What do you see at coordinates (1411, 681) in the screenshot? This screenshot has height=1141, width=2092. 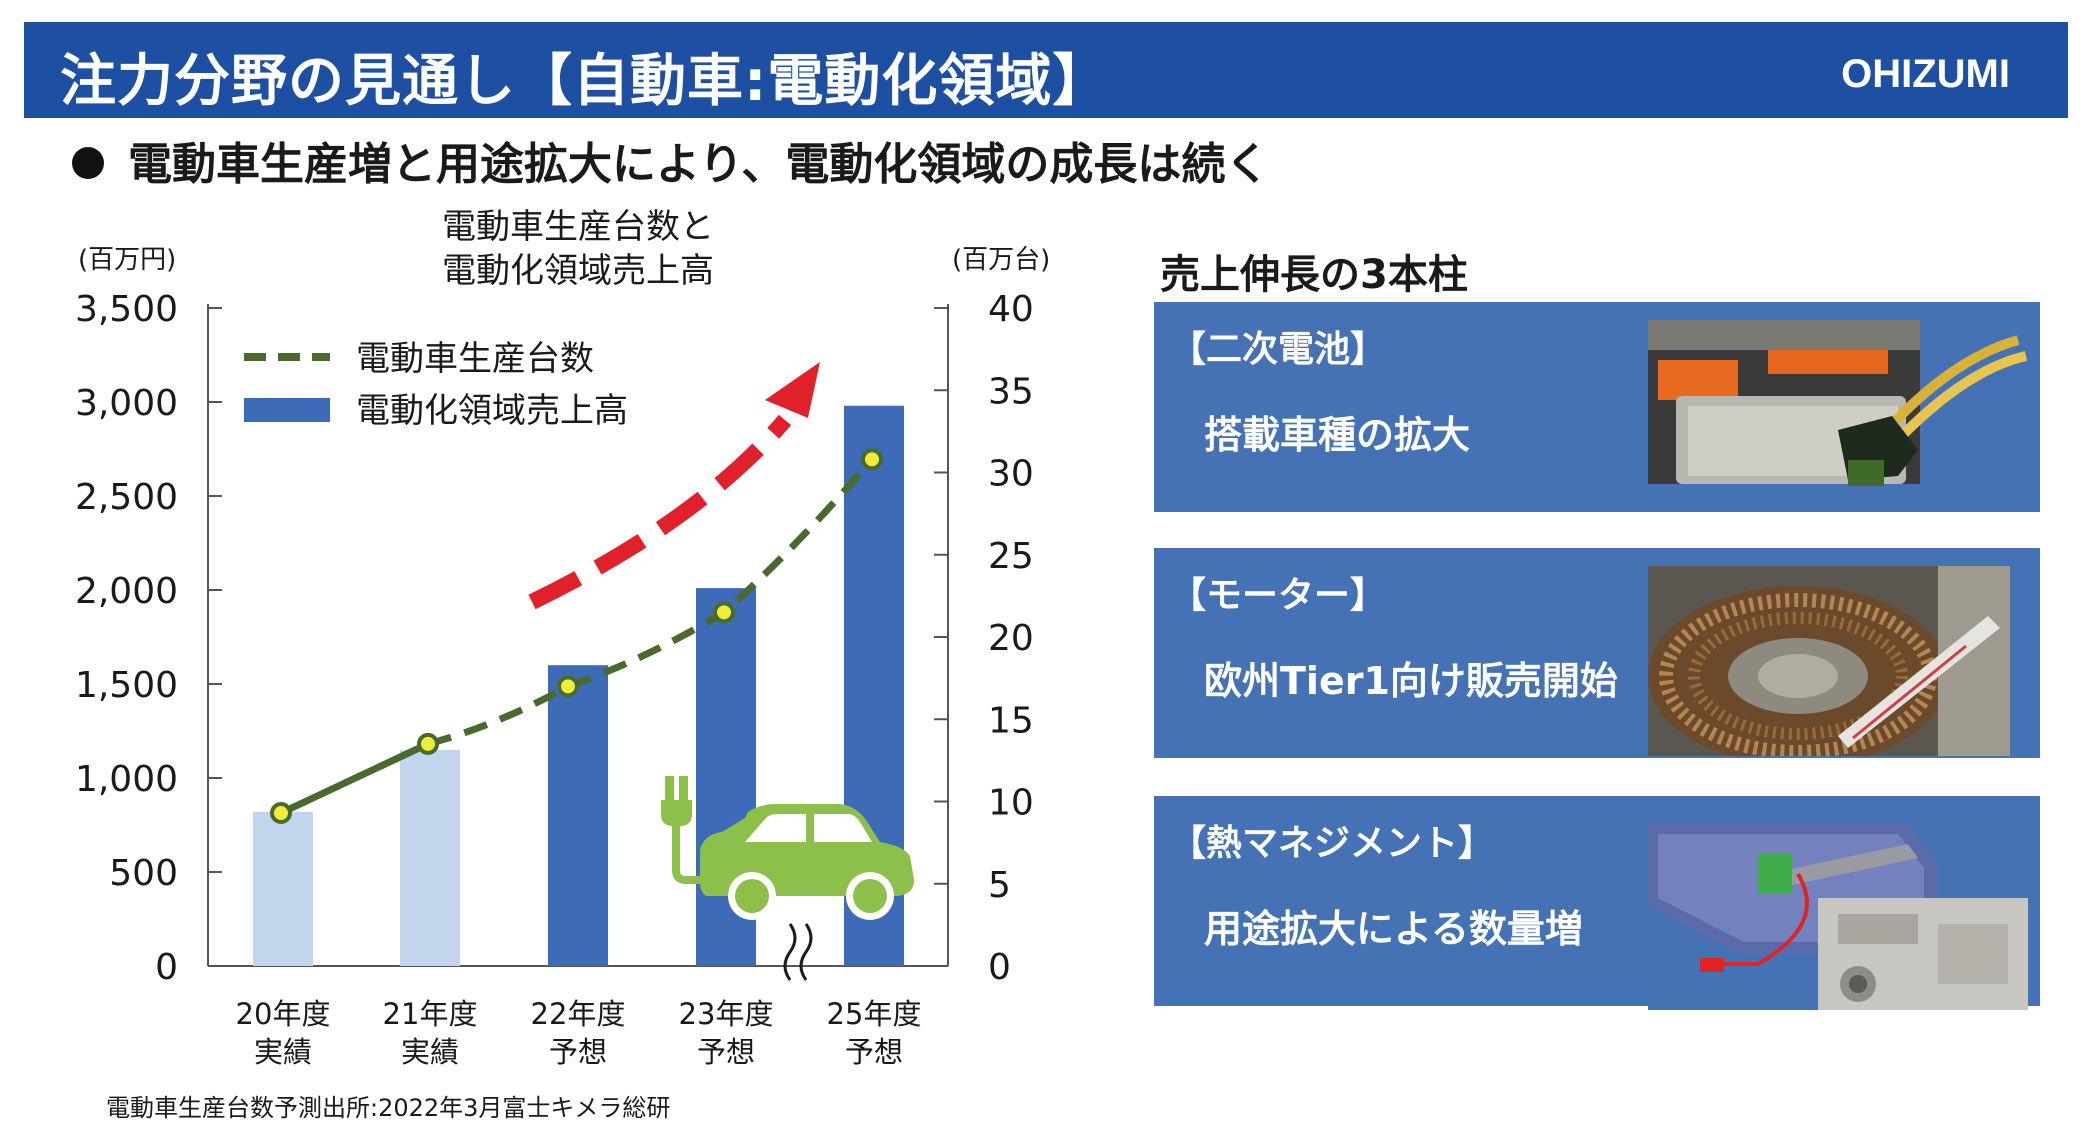 I see `pillar-desc: 欧州Tier1向け販売開始` at bounding box center [1411, 681].